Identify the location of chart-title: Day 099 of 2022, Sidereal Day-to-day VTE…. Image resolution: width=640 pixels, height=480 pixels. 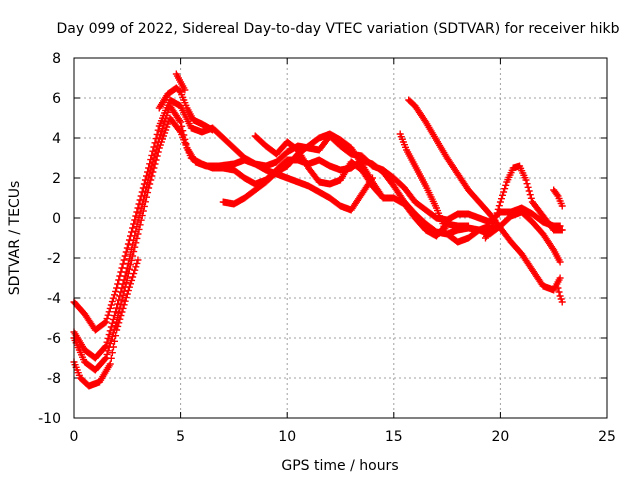
(338, 29).